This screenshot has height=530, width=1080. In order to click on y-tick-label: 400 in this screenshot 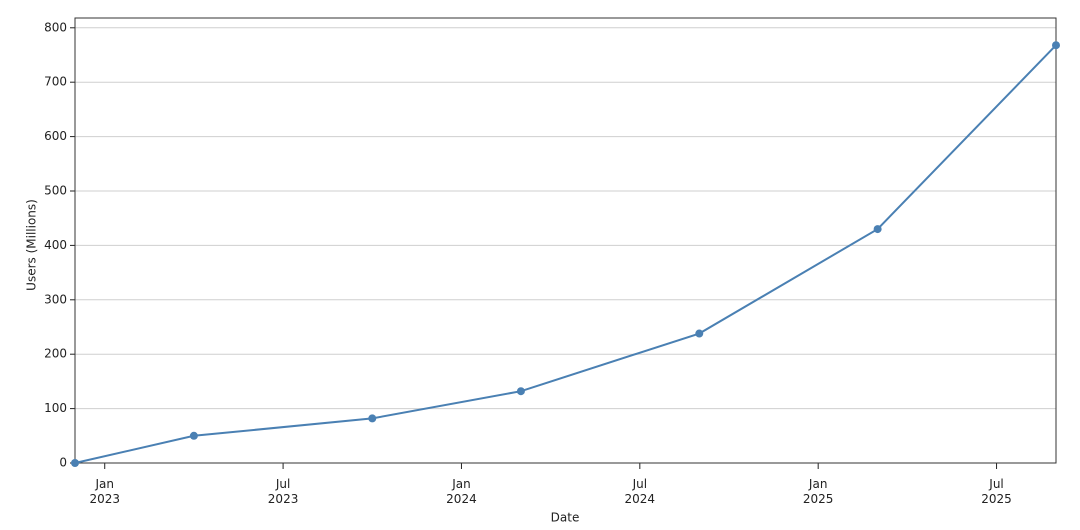, I will do `click(55, 245)`.